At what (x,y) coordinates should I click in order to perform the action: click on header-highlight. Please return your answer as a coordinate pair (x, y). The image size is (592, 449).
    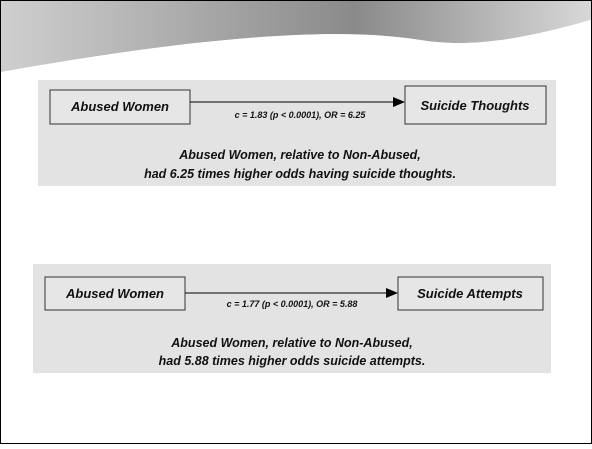
    Looking at the image, I should click on (296, 50).